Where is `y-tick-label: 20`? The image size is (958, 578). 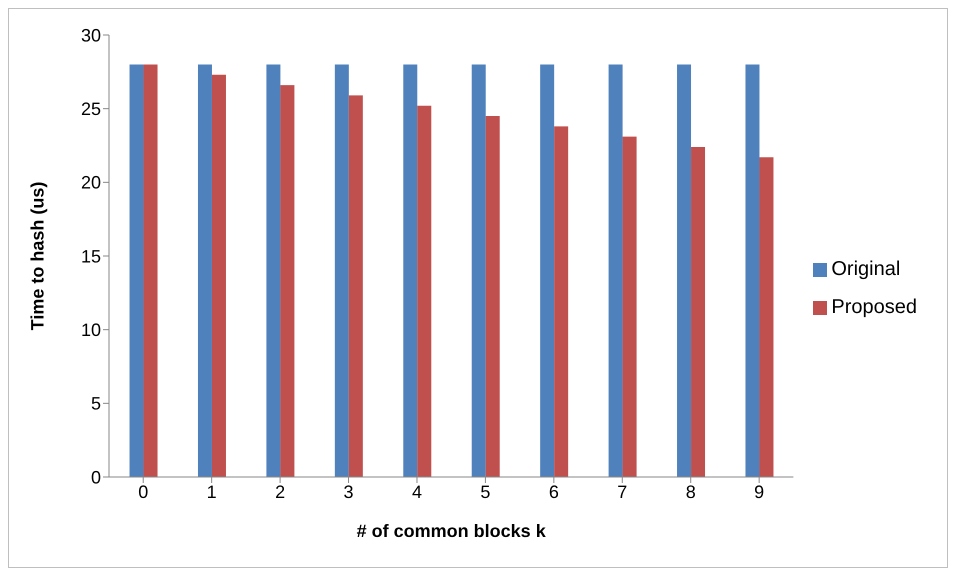 y-tick-label: 20 is located at coordinates (90, 182).